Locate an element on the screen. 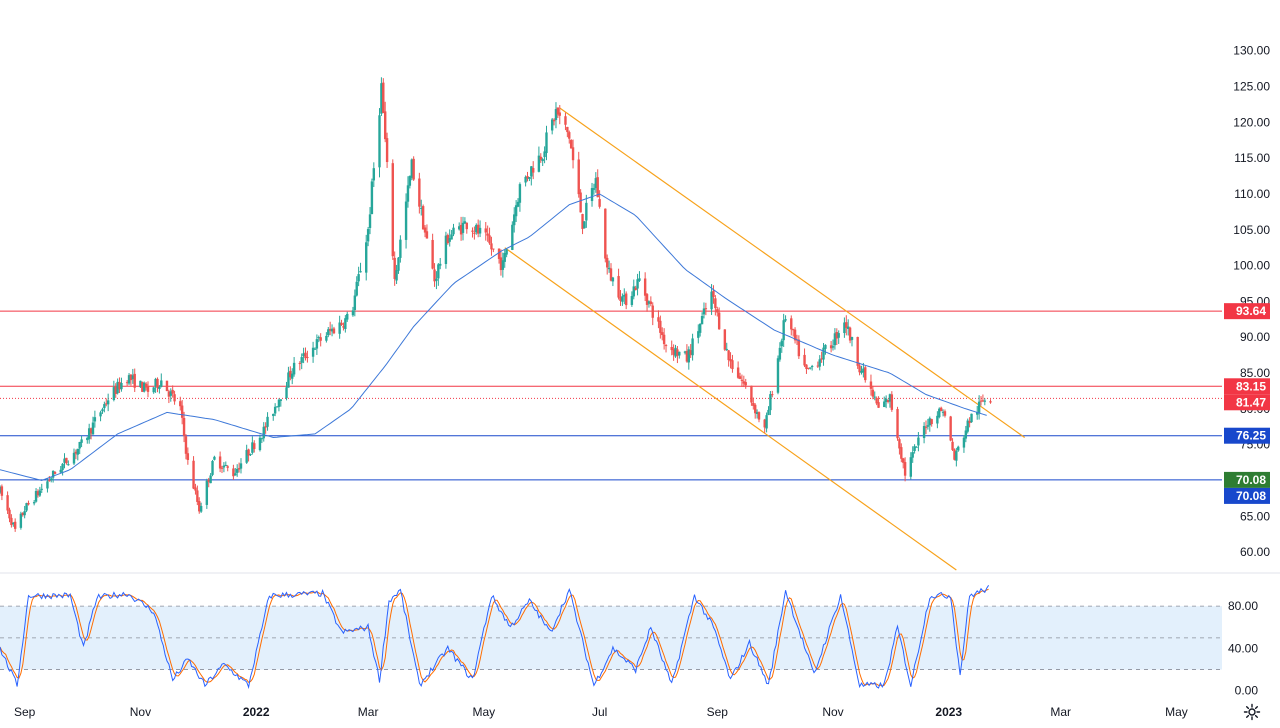 The image size is (1280, 728). stochastic-d-line is located at coordinates (494, 637).